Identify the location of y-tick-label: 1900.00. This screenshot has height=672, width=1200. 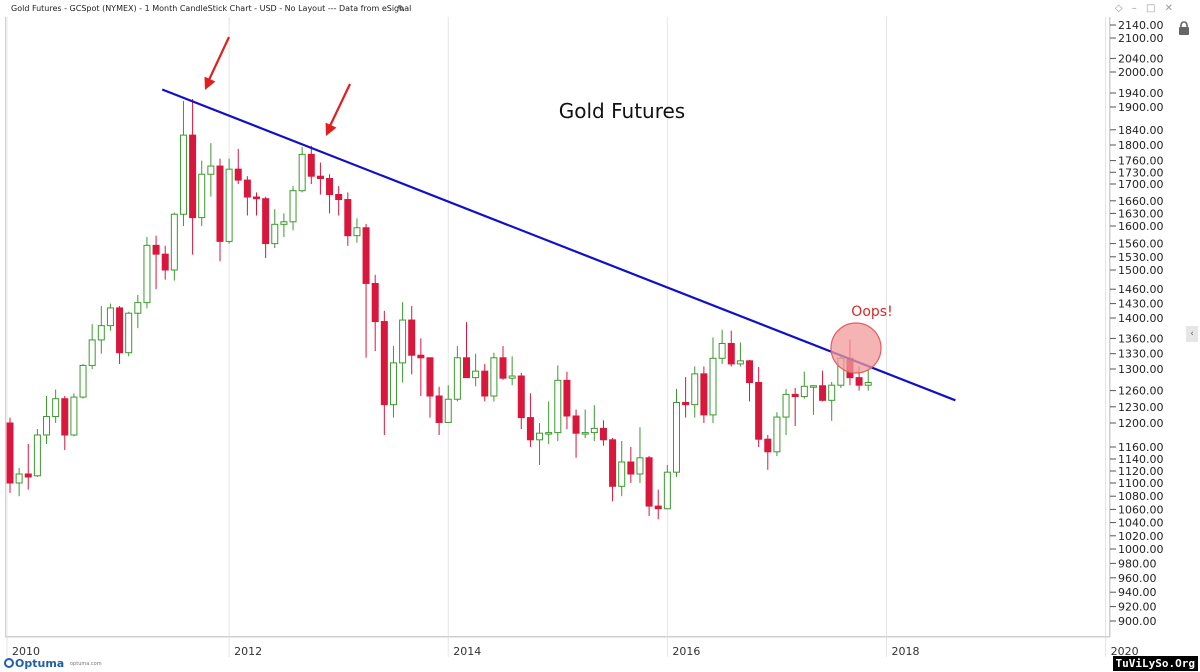
(1141, 107).